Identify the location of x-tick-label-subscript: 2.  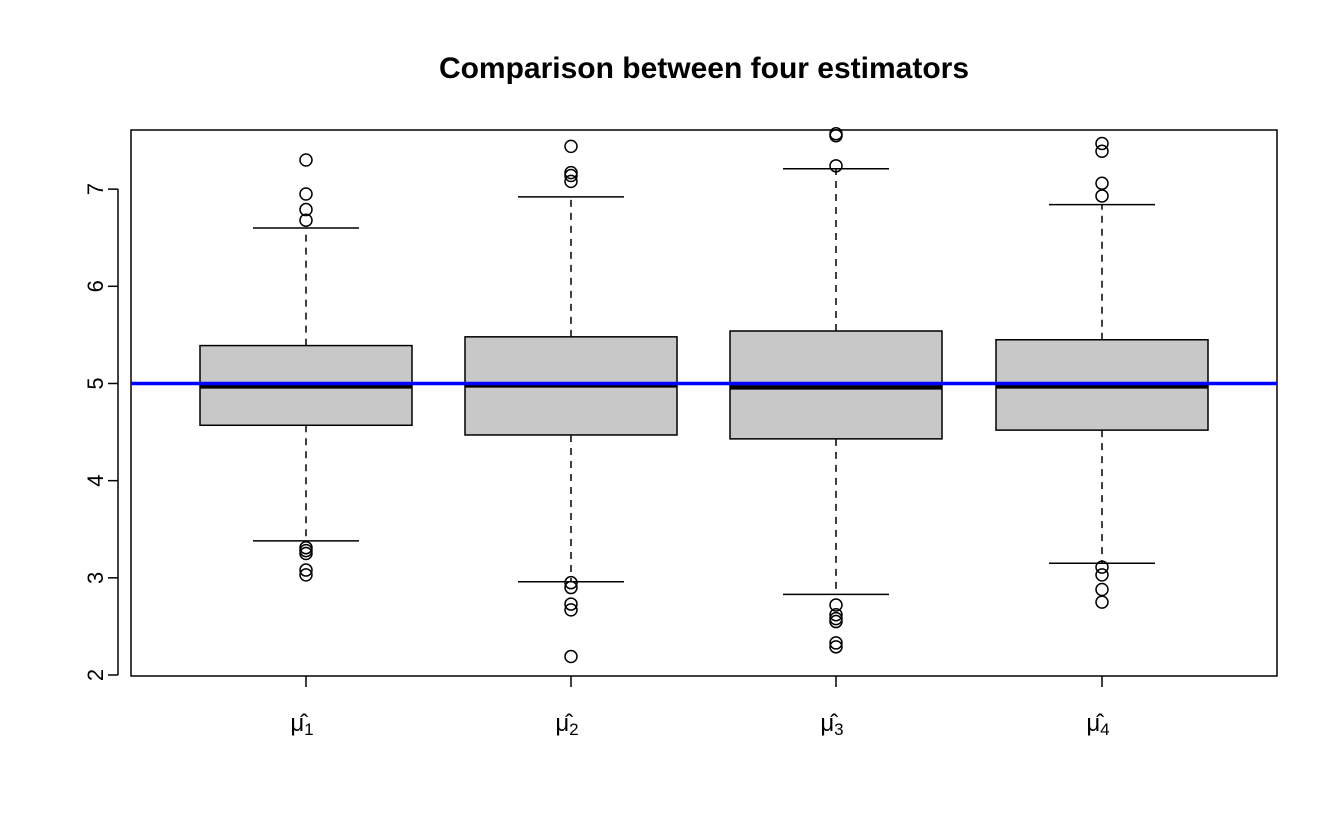
(573, 729).